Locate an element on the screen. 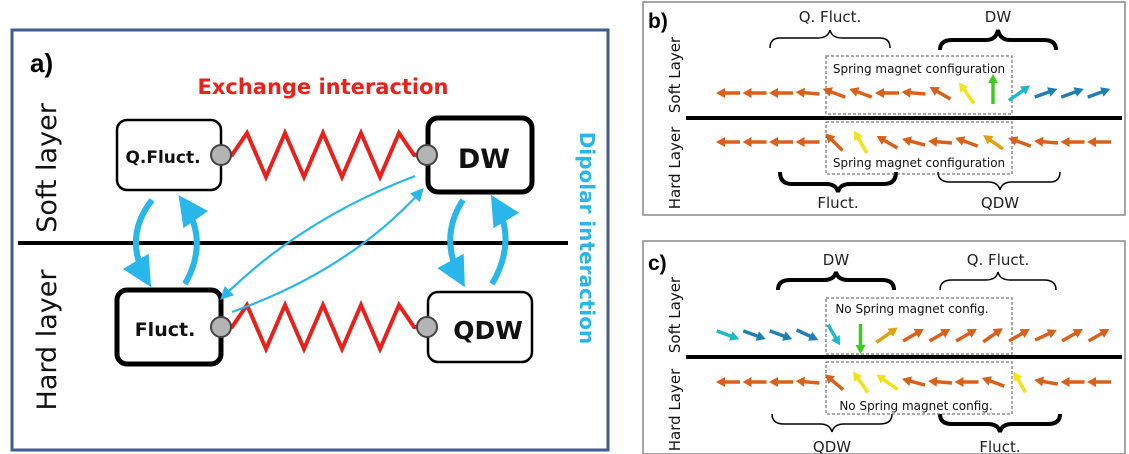  dw-box-label: DW is located at coordinates (484, 159).